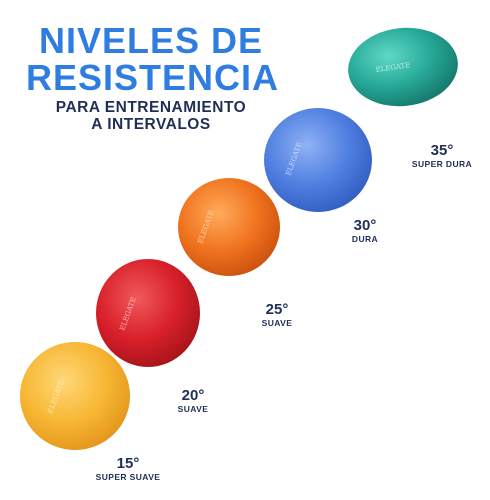 This screenshot has height=500, width=490. I want to click on level-degree: 15°, so click(128, 463).